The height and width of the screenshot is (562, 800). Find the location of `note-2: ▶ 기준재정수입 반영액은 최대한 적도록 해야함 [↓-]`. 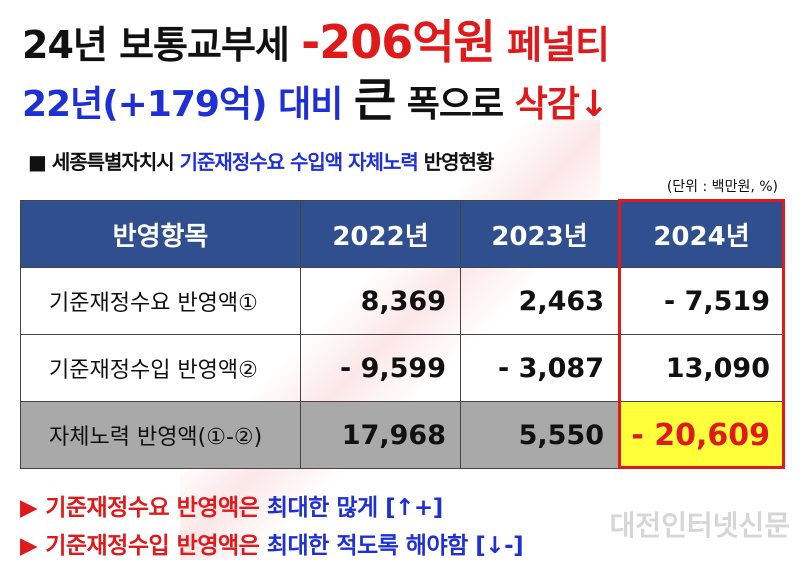

note-2: ▶ 기준재정수입 반영액은 최대한 적도록 해야함 [↓-] is located at coordinates (272, 543).